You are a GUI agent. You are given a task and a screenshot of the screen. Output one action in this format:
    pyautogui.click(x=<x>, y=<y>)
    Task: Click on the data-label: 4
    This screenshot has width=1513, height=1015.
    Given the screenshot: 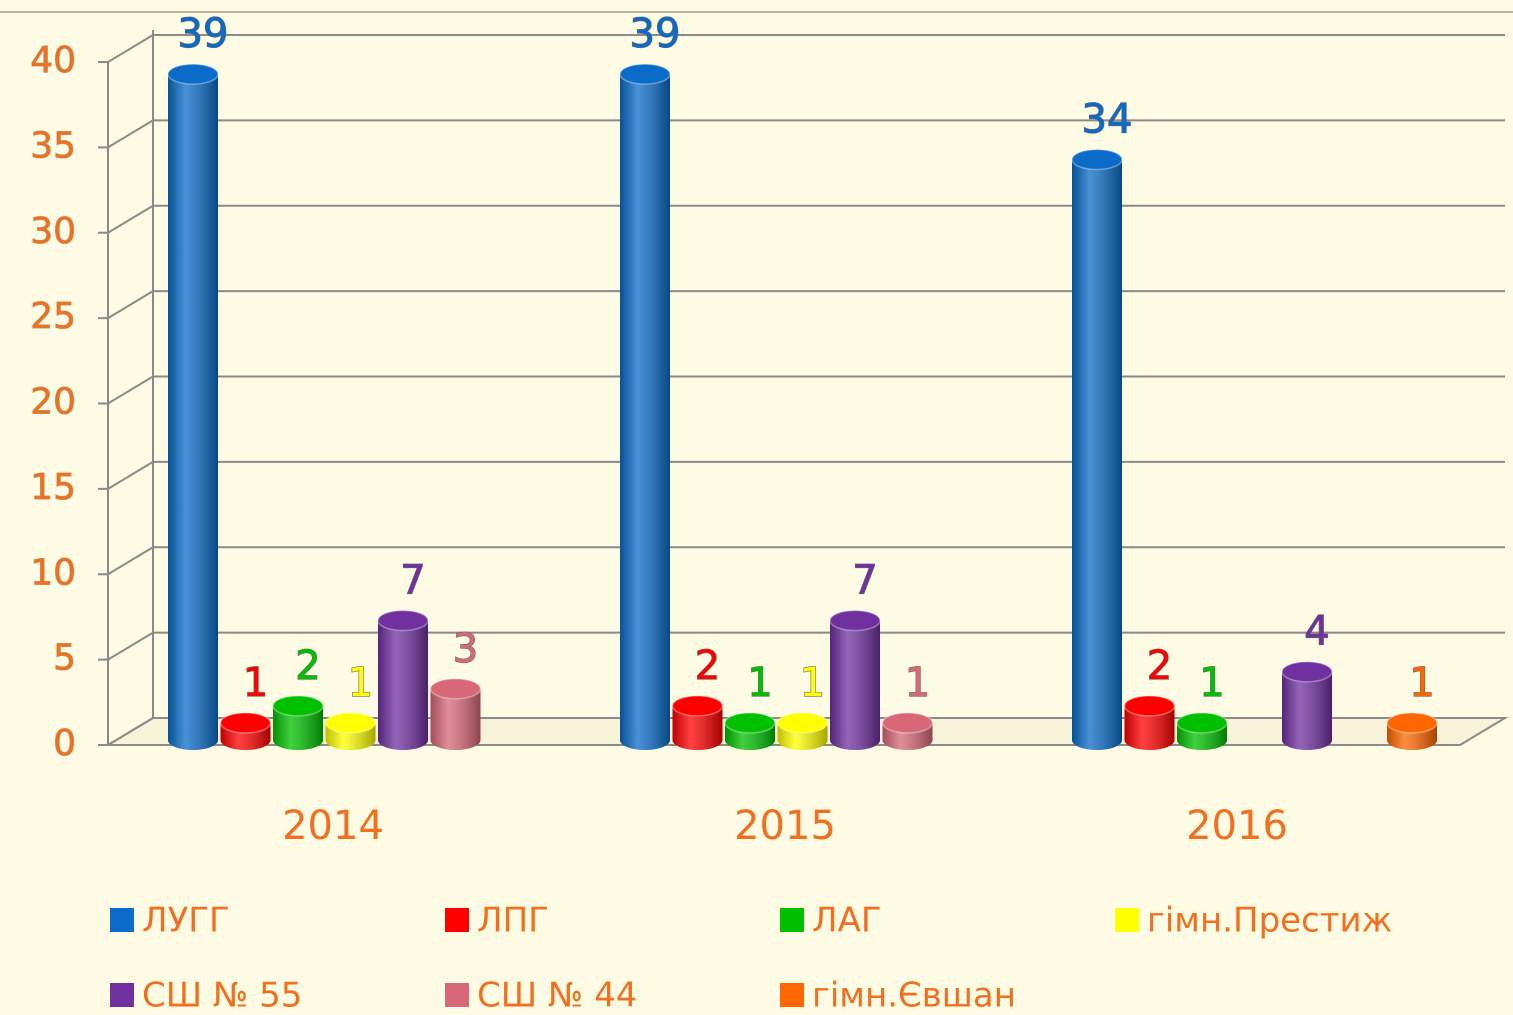 What is the action you would take?
    pyautogui.click(x=1316, y=632)
    